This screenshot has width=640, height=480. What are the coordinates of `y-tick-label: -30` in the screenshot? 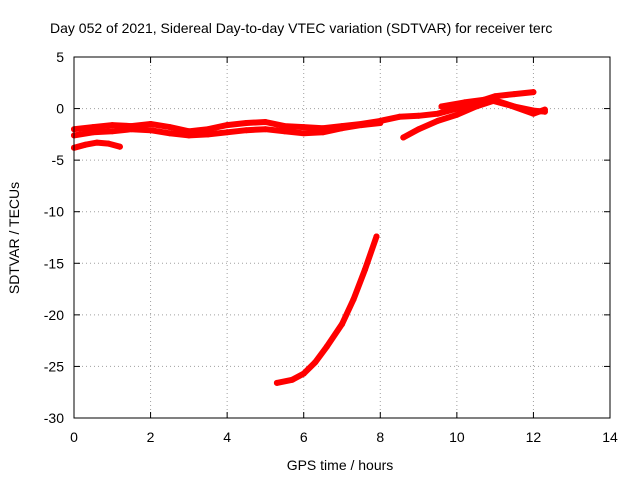 It's located at (54, 418).